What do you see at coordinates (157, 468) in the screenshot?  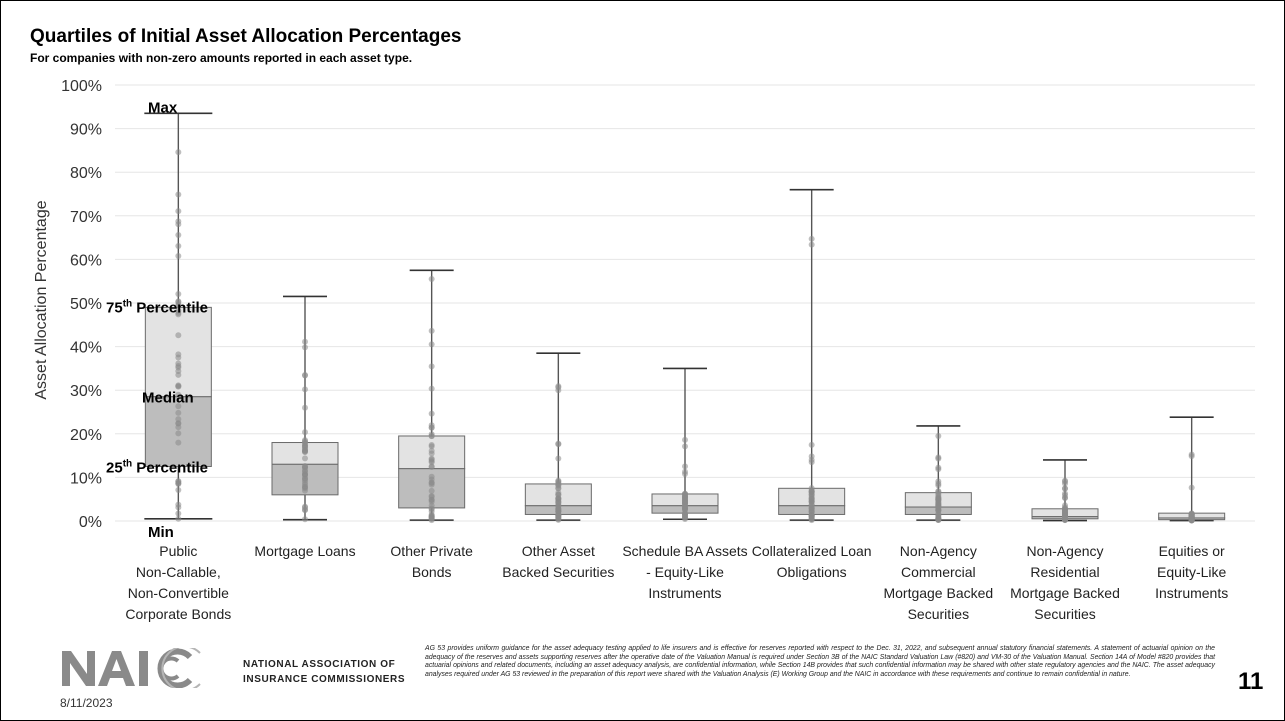 I see `q1-annotation: 25th Percentile` at bounding box center [157, 468].